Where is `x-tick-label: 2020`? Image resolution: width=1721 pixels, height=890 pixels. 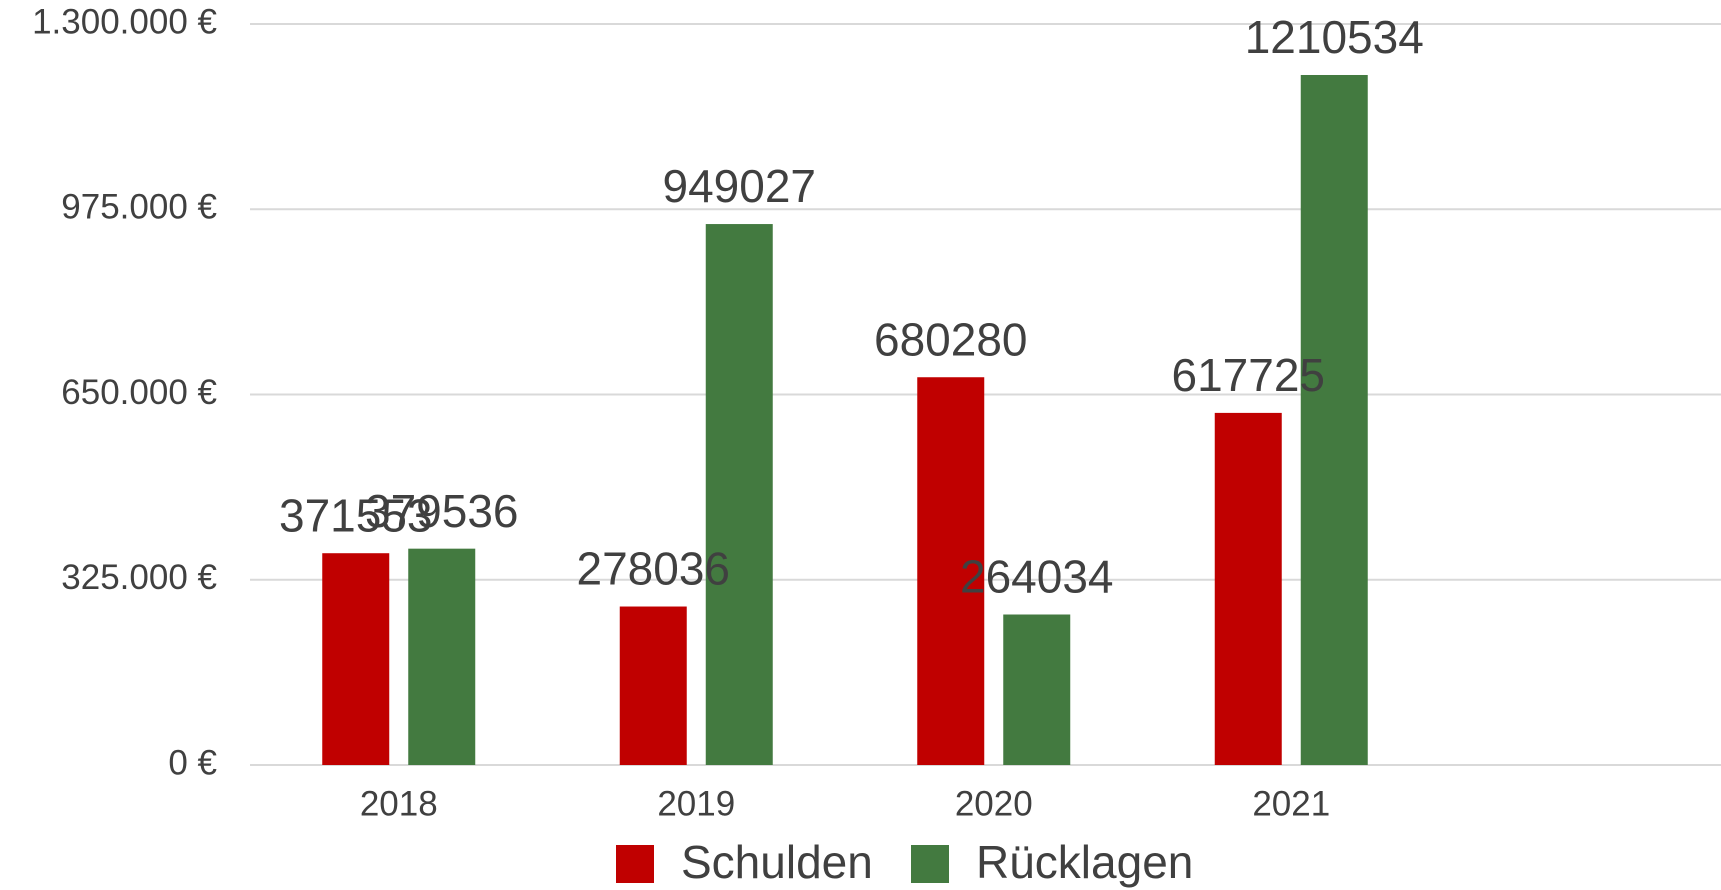 x-tick-label: 2020 is located at coordinates (994, 803).